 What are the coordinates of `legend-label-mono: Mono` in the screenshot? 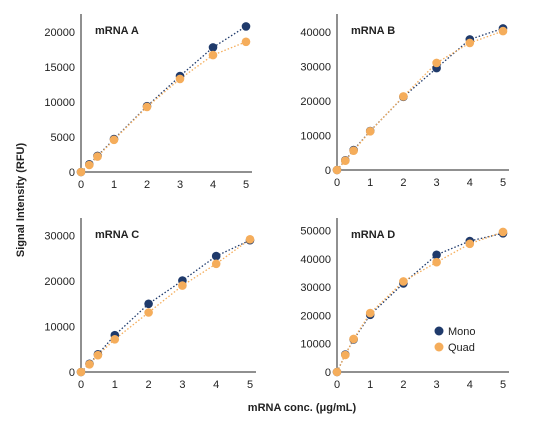 It's located at (462, 332).